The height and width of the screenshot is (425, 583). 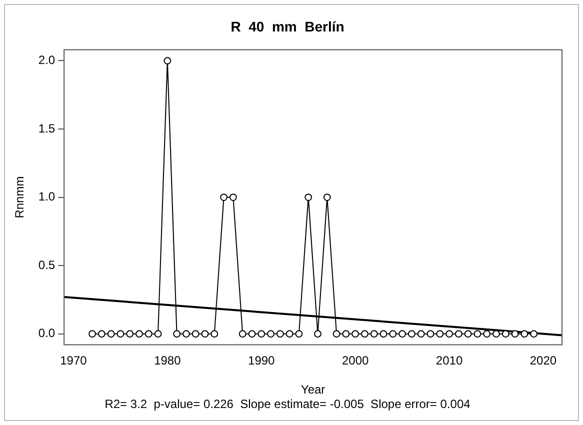 What do you see at coordinates (313, 389) in the screenshot?
I see `x-axis-title: Year` at bounding box center [313, 389].